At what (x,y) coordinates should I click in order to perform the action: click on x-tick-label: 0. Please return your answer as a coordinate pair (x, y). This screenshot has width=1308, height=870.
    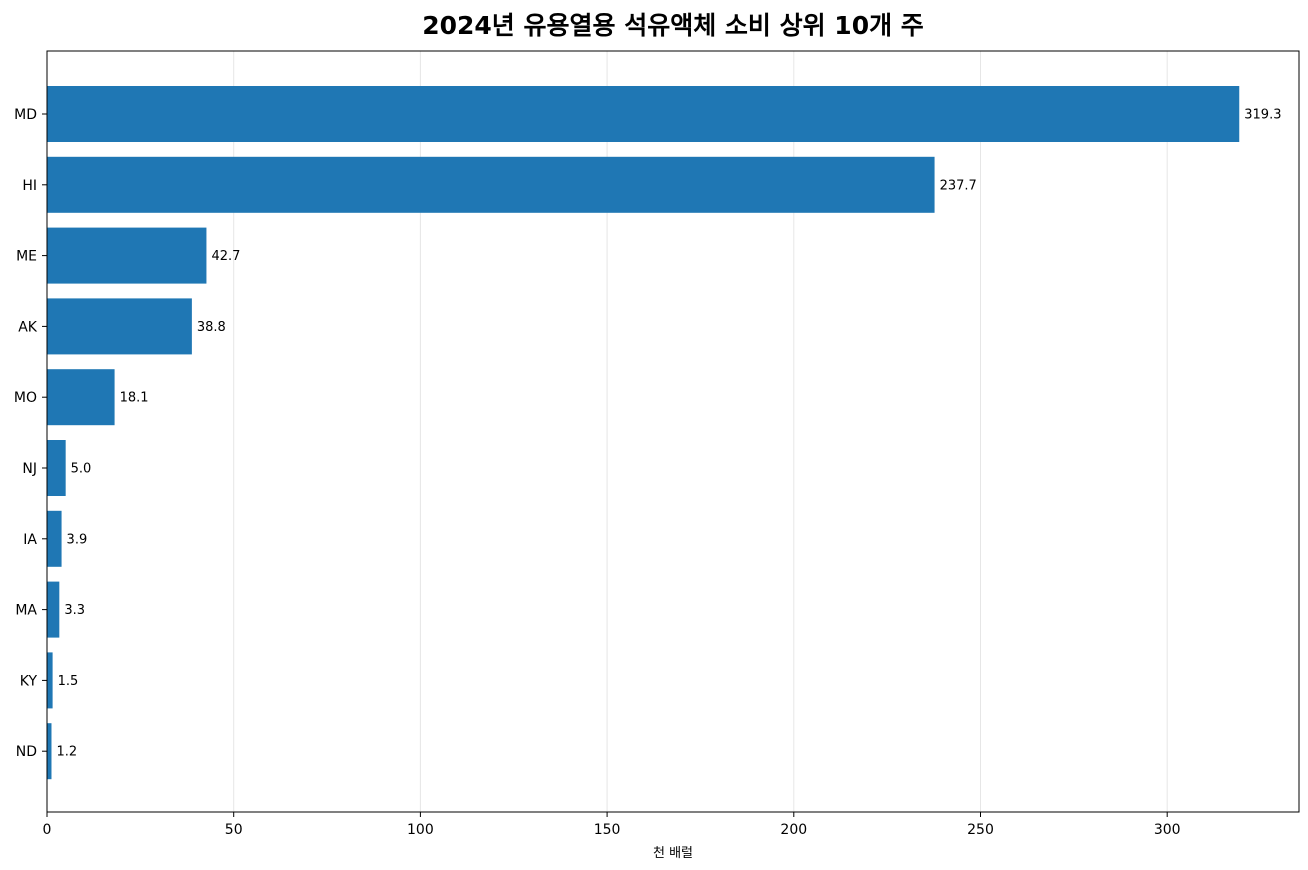
    Looking at the image, I should click on (47, 830).